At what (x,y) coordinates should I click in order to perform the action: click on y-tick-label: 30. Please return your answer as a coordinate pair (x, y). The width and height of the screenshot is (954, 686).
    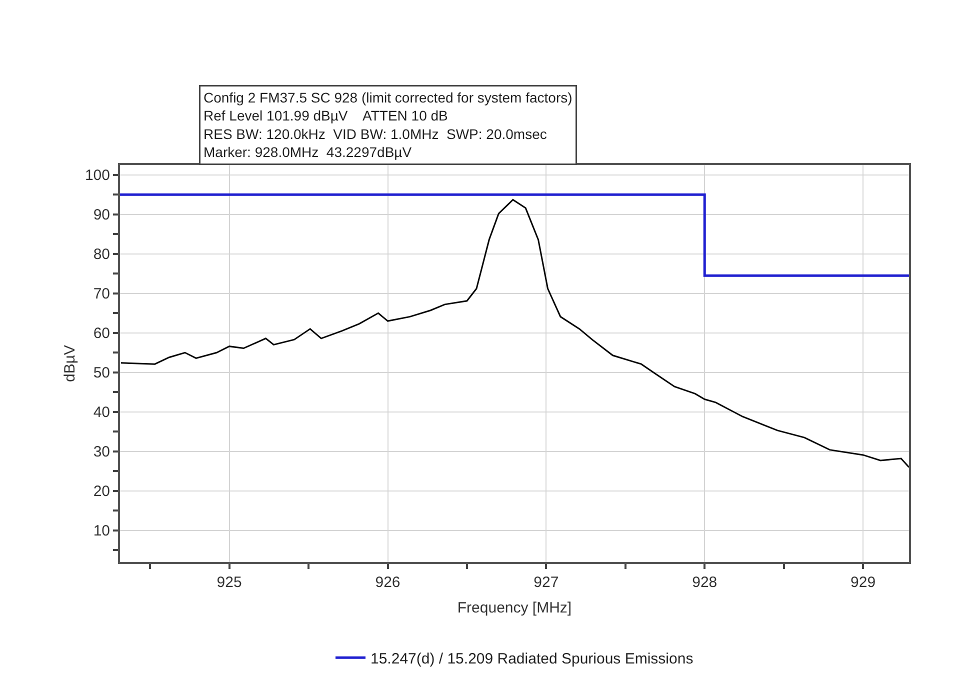
    Looking at the image, I should click on (101, 452).